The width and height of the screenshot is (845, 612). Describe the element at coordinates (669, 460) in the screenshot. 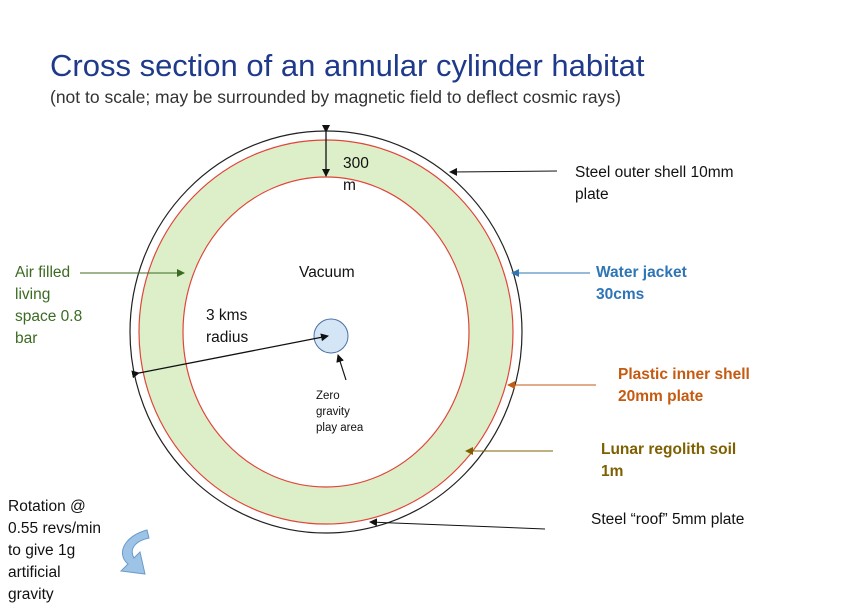

I see `lunar-regolith-label: Lunar regolith soil 1m` at that location.